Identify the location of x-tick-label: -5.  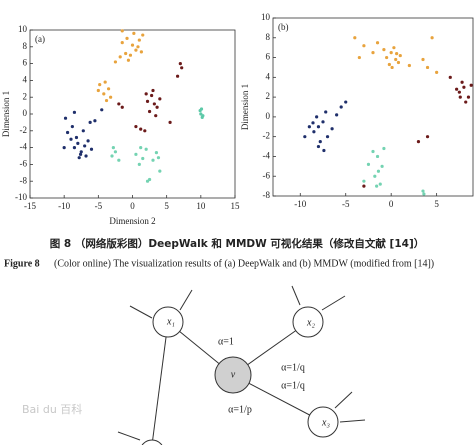
(346, 204).